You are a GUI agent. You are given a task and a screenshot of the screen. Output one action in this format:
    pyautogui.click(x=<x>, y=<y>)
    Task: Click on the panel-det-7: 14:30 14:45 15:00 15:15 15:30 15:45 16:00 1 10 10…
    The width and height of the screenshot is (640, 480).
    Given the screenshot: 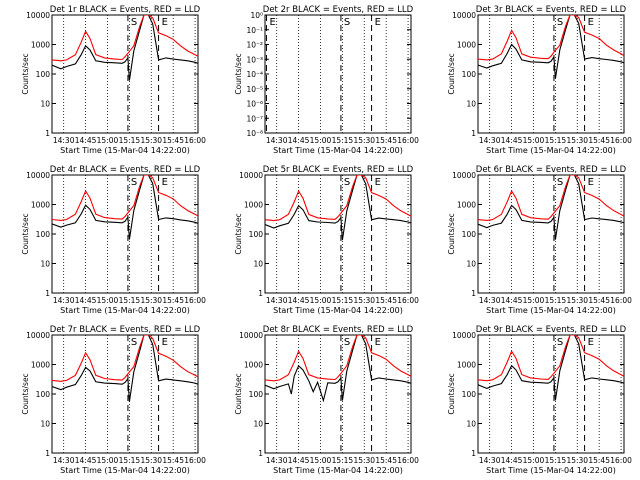 What is the action you would take?
    pyautogui.click(x=113, y=400)
    